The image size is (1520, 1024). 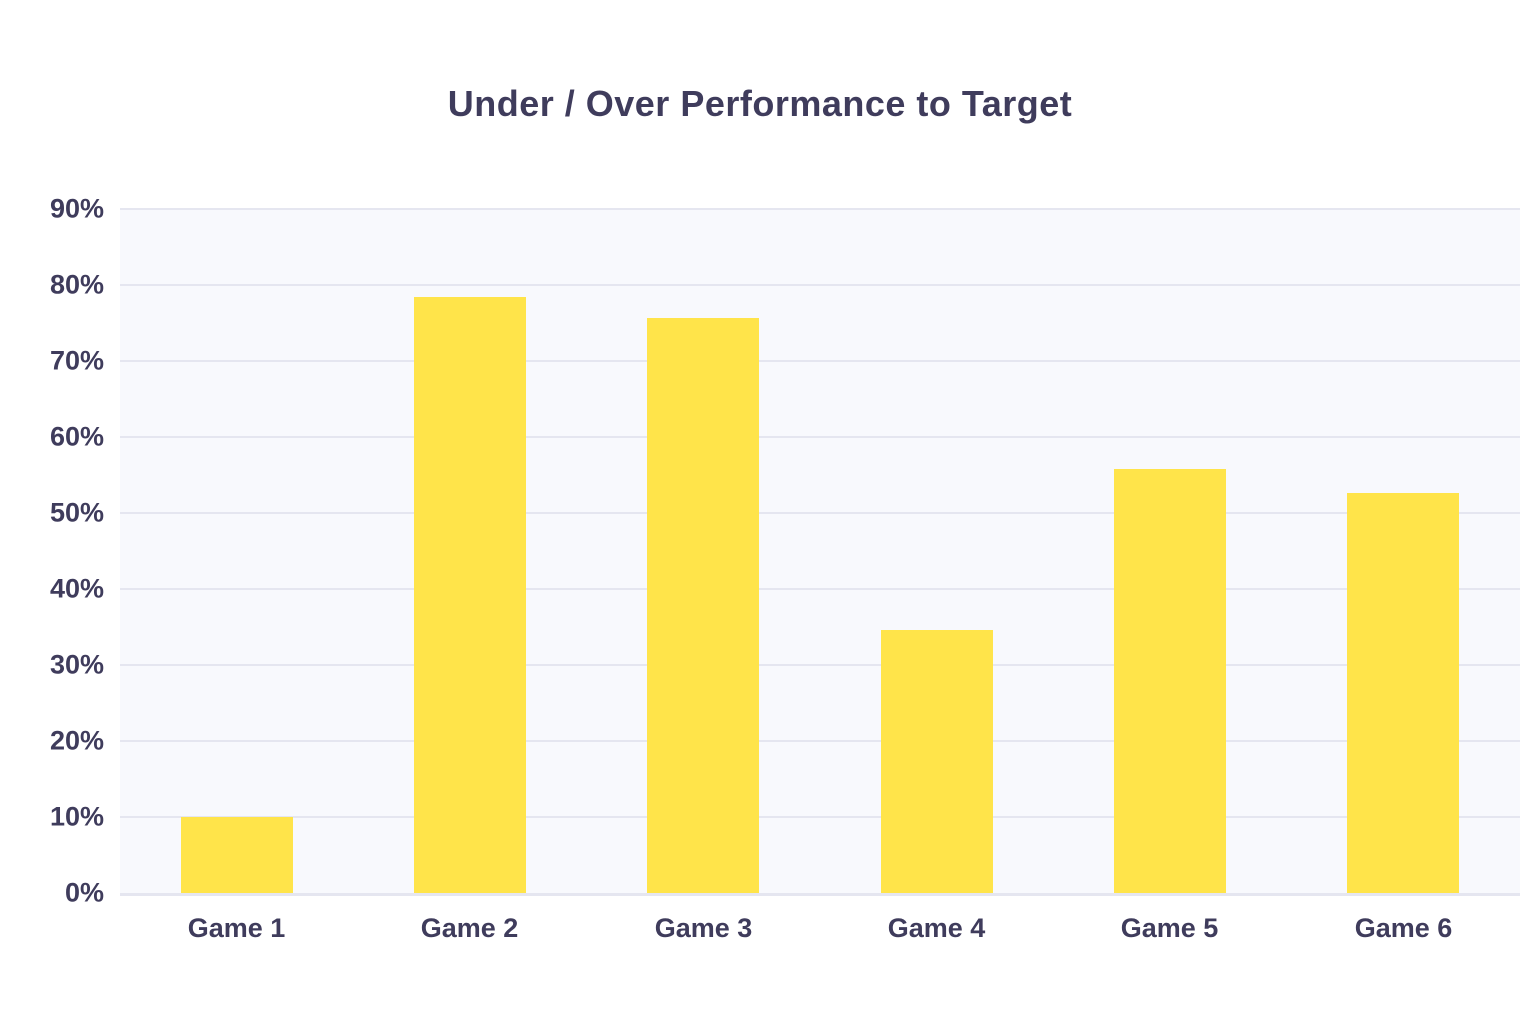 What do you see at coordinates (76, 588) in the screenshot?
I see `y-tick-label: 40%` at bounding box center [76, 588].